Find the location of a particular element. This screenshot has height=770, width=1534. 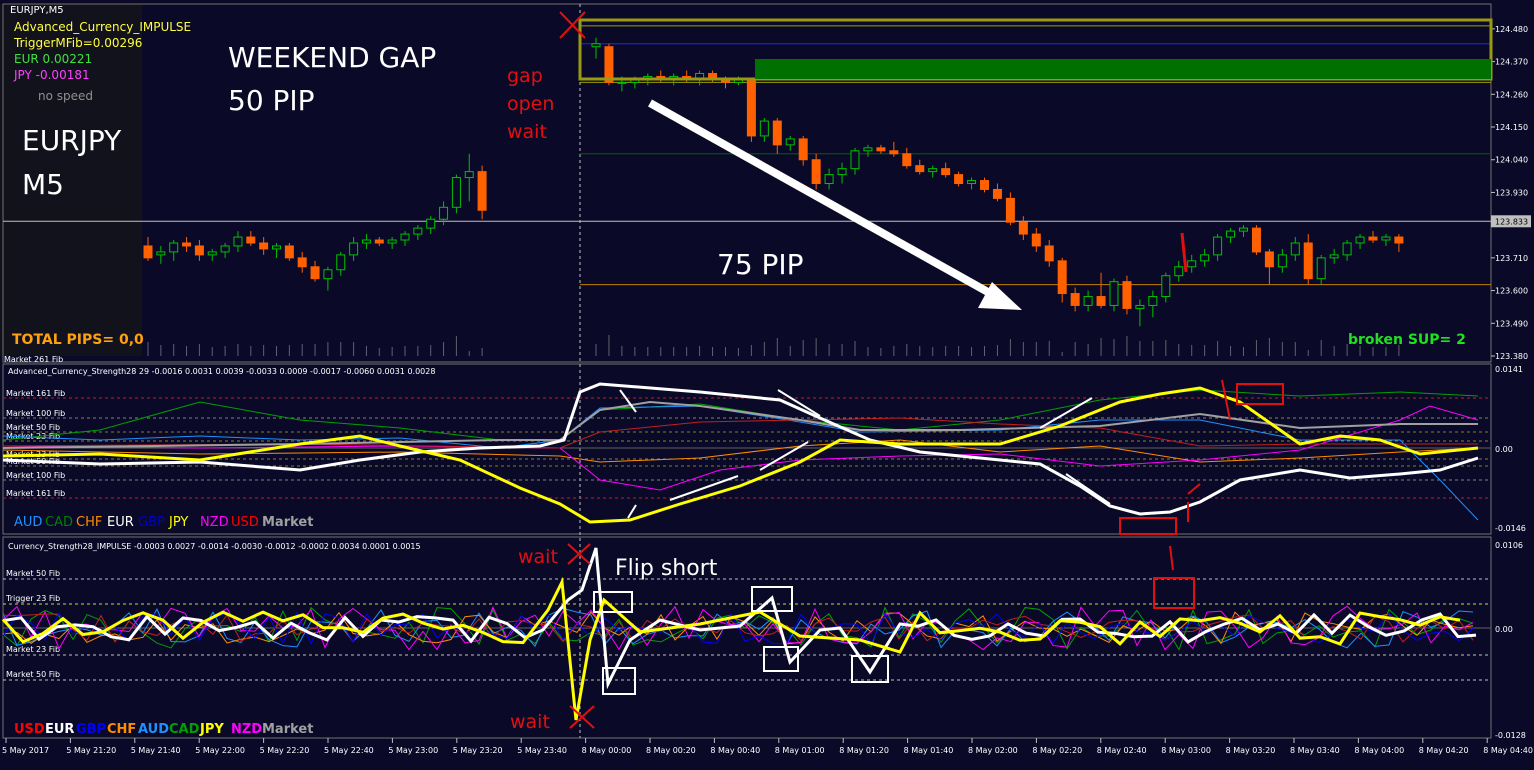

total-pips: TOTAL PIPS= 0,0 is located at coordinates (78, 340).